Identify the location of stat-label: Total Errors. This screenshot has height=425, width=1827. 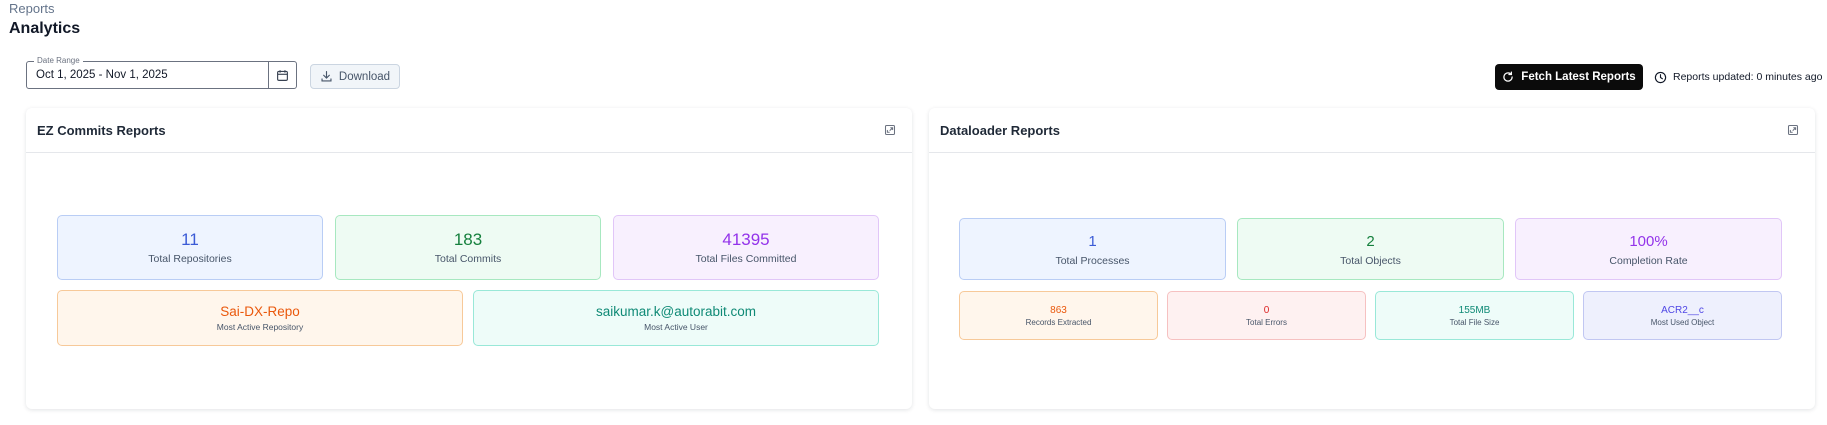
(1266, 322).